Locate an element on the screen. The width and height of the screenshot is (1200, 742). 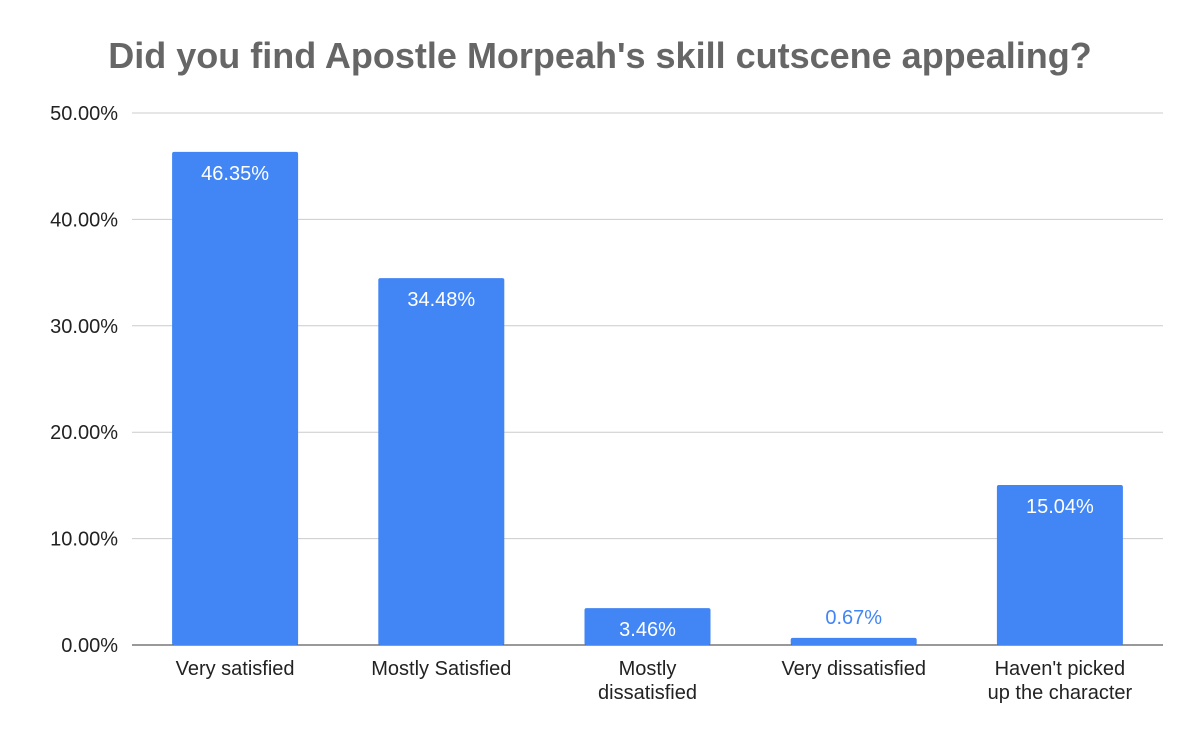
x-tick-label: Mostly is located at coordinates (648, 669).